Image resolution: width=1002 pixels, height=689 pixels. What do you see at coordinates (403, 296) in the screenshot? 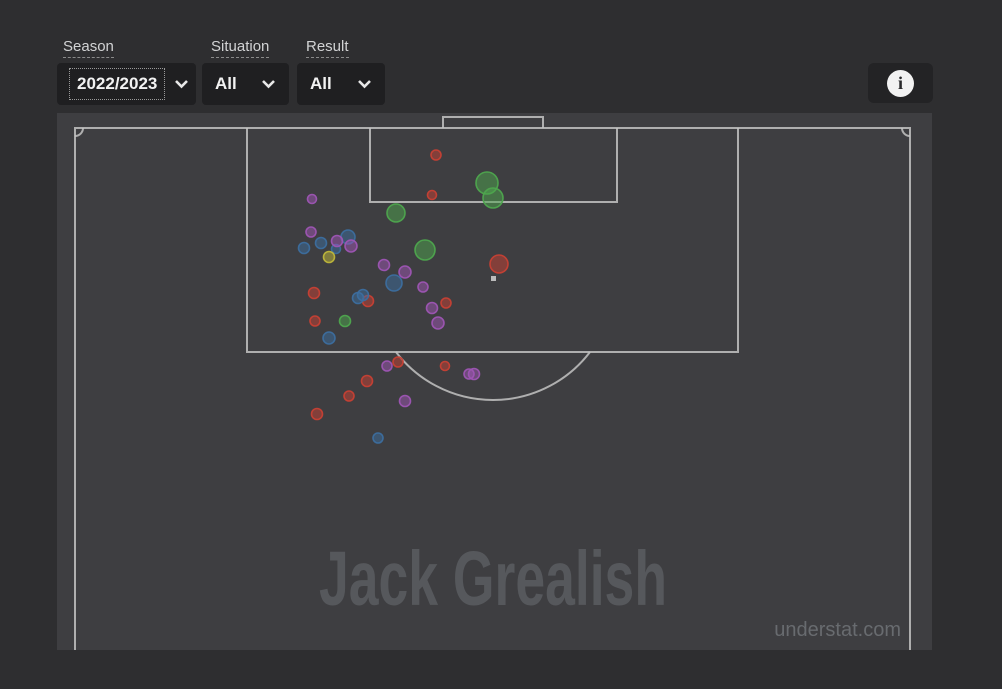
I see `shots-layer` at bounding box center [403, 296].